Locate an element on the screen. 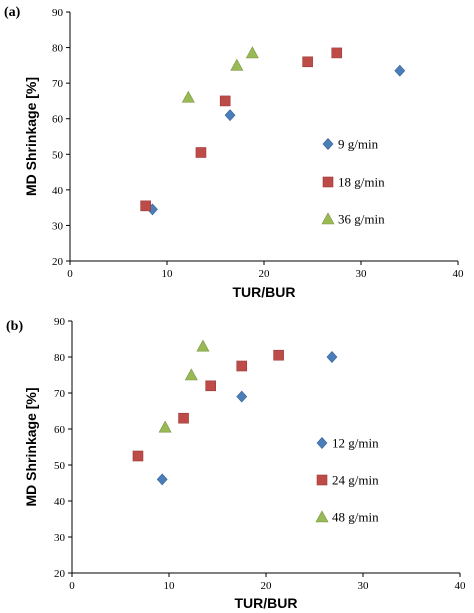  panel-label: (a) is located at coordinates (12, 12).